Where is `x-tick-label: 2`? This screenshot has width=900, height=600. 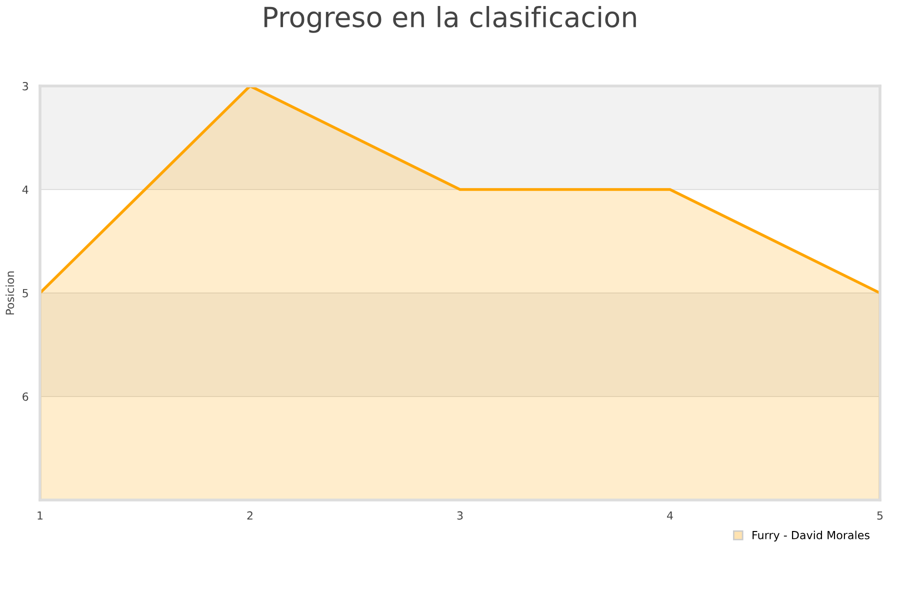
x-tick-label: 2 is located at coordinates (249, 515).